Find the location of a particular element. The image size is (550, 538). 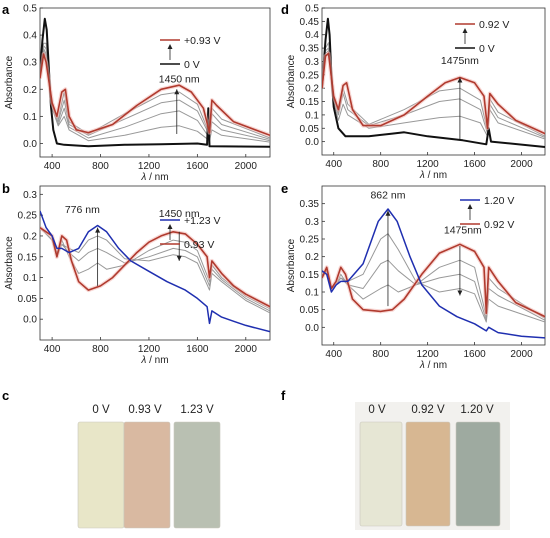

legend-label-d-1: 0 V is located at coordinates (487, 49).